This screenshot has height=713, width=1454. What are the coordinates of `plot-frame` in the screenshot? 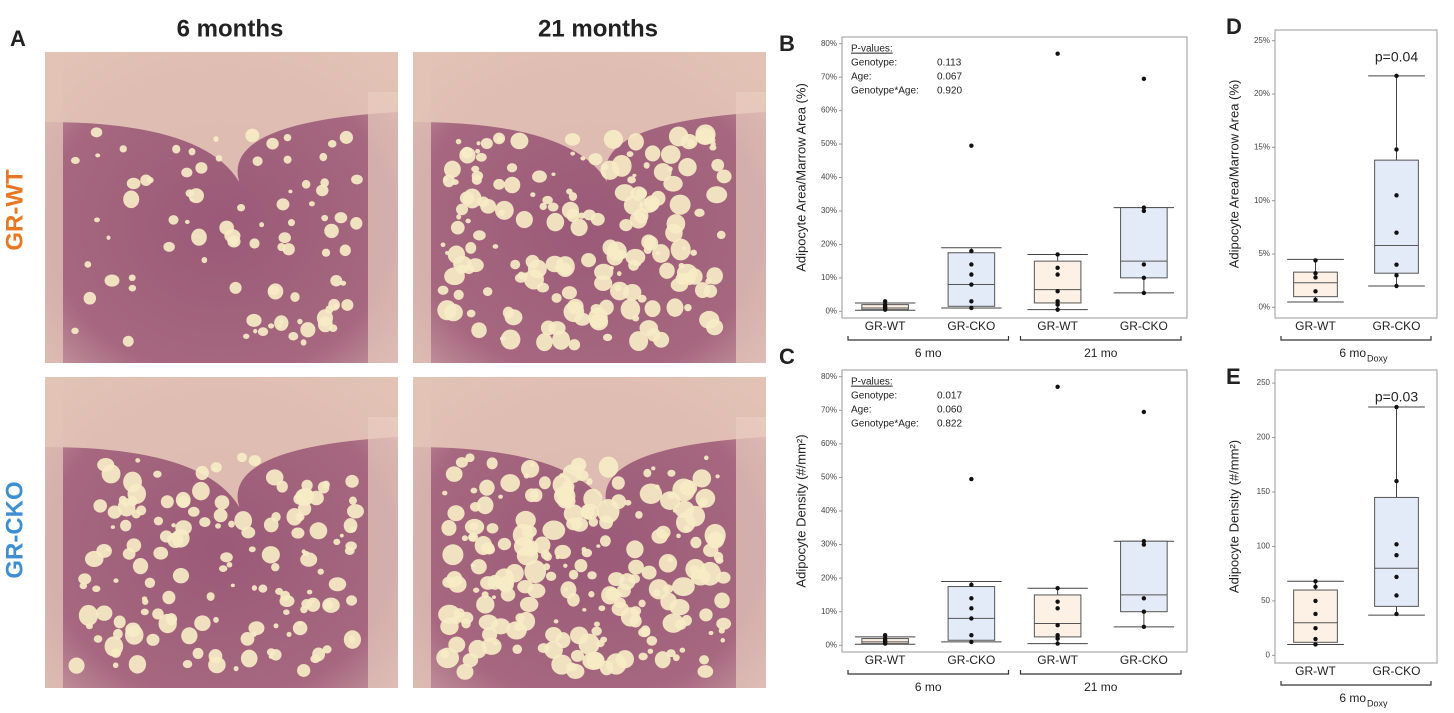 It's located at (1356, 516).